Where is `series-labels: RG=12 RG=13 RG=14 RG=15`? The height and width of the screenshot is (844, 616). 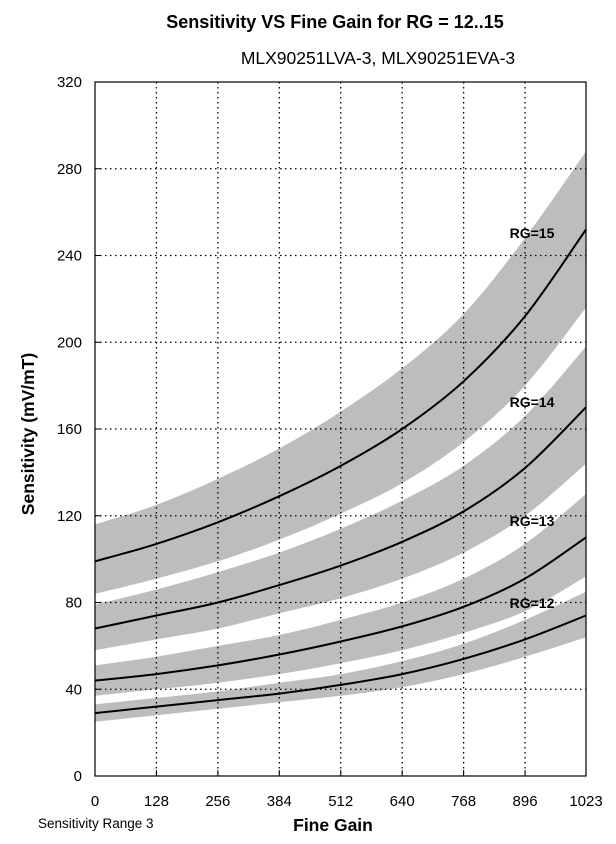
series-labels: RG=12 RG=13 RG=14 RG=15 is located at coordinates (532, 418).